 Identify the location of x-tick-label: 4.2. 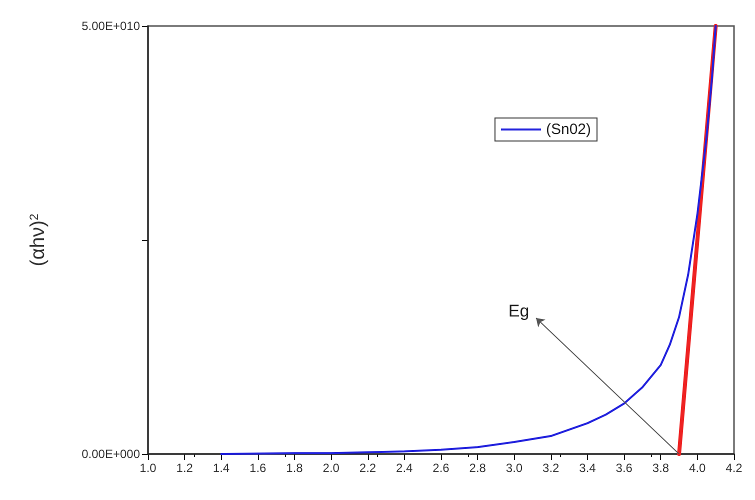
(734, 468).